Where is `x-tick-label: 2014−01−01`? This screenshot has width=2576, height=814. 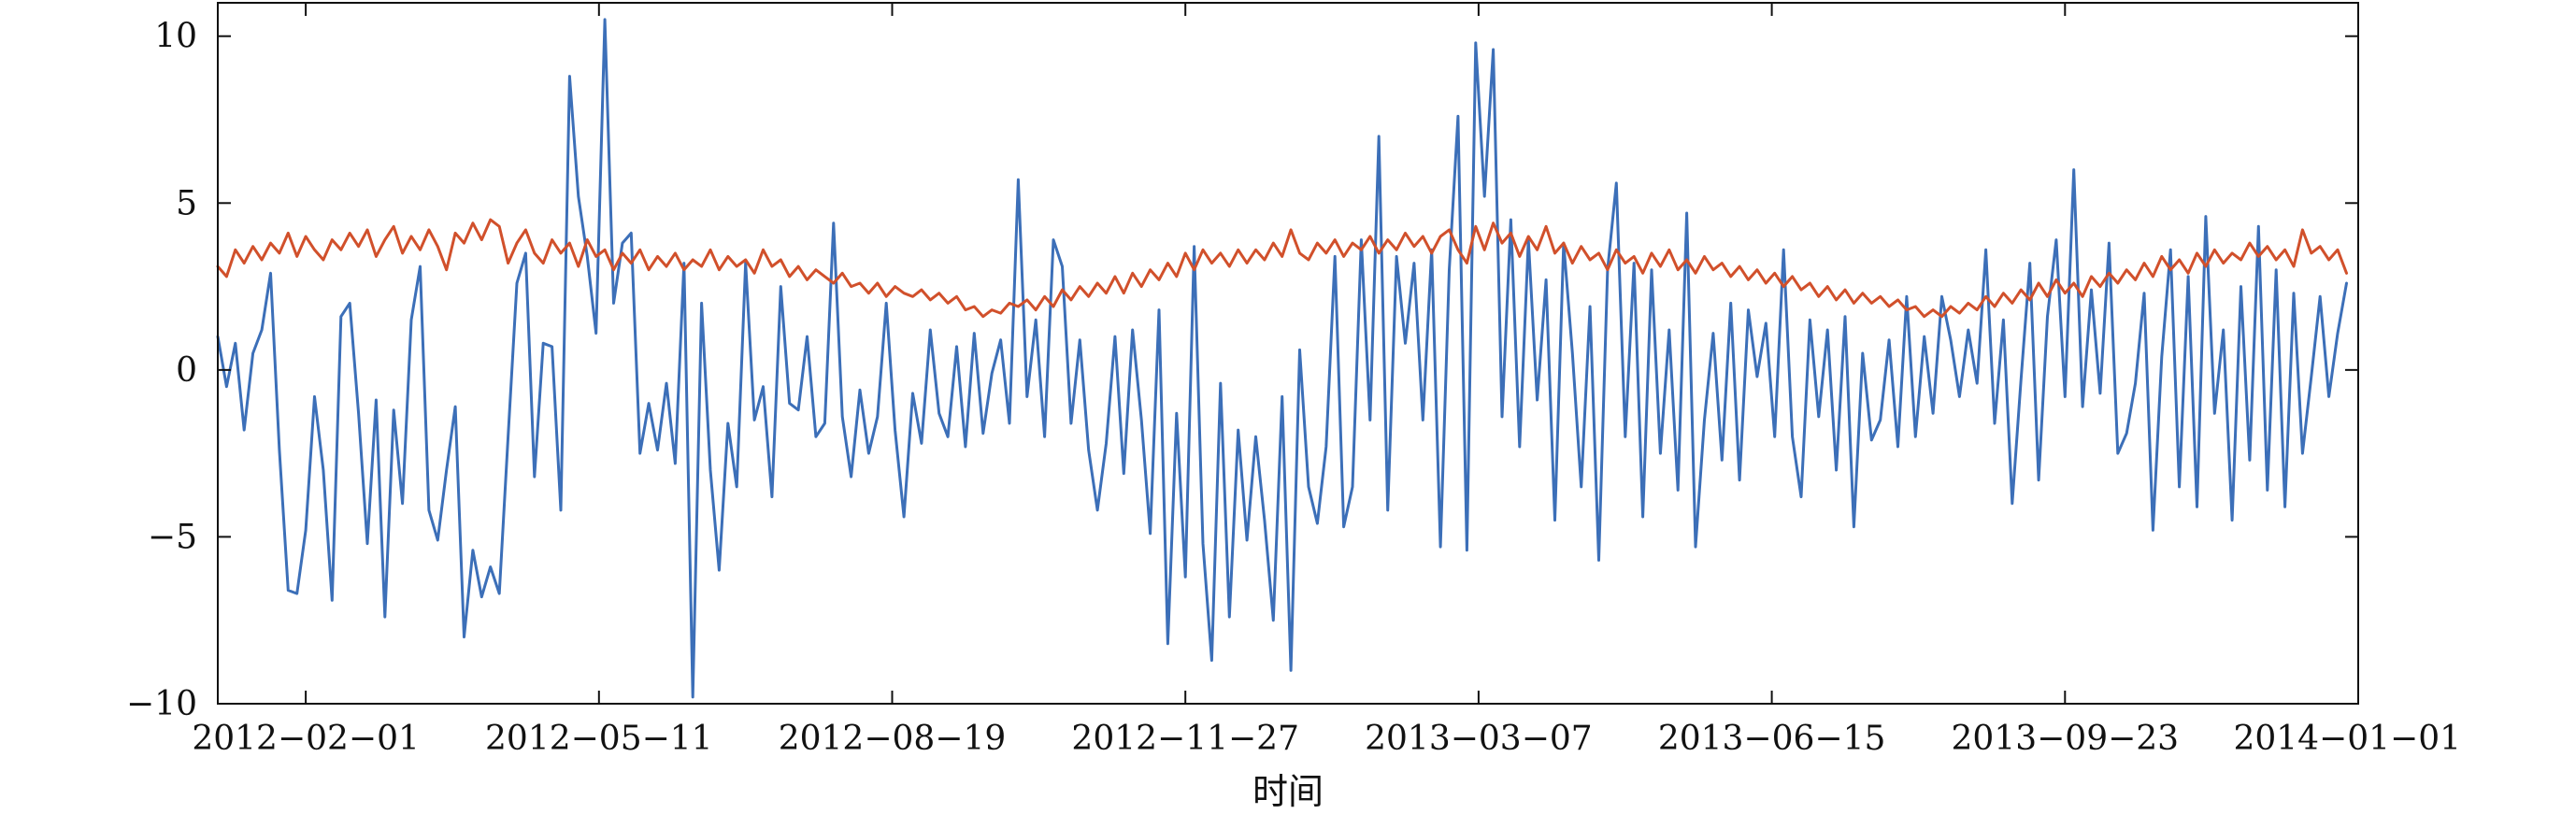 x-tick-label: 2014−01−01 is located at coordinates (2347, 739).